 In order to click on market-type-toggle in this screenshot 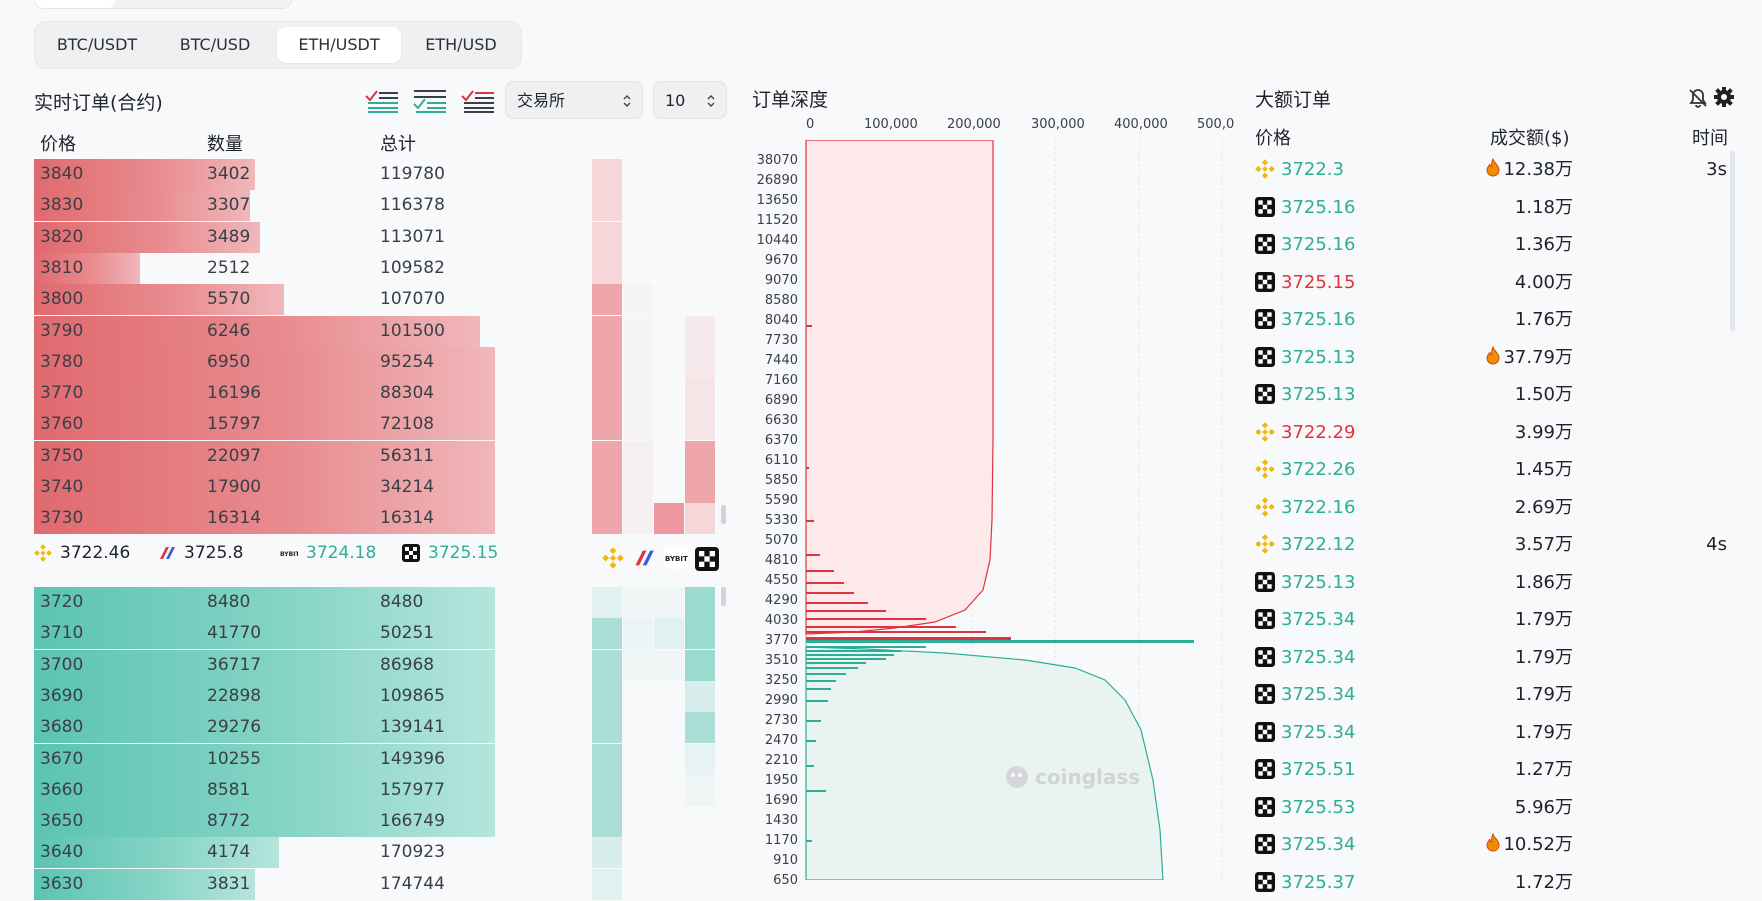, I will do `click(163, 4)`.